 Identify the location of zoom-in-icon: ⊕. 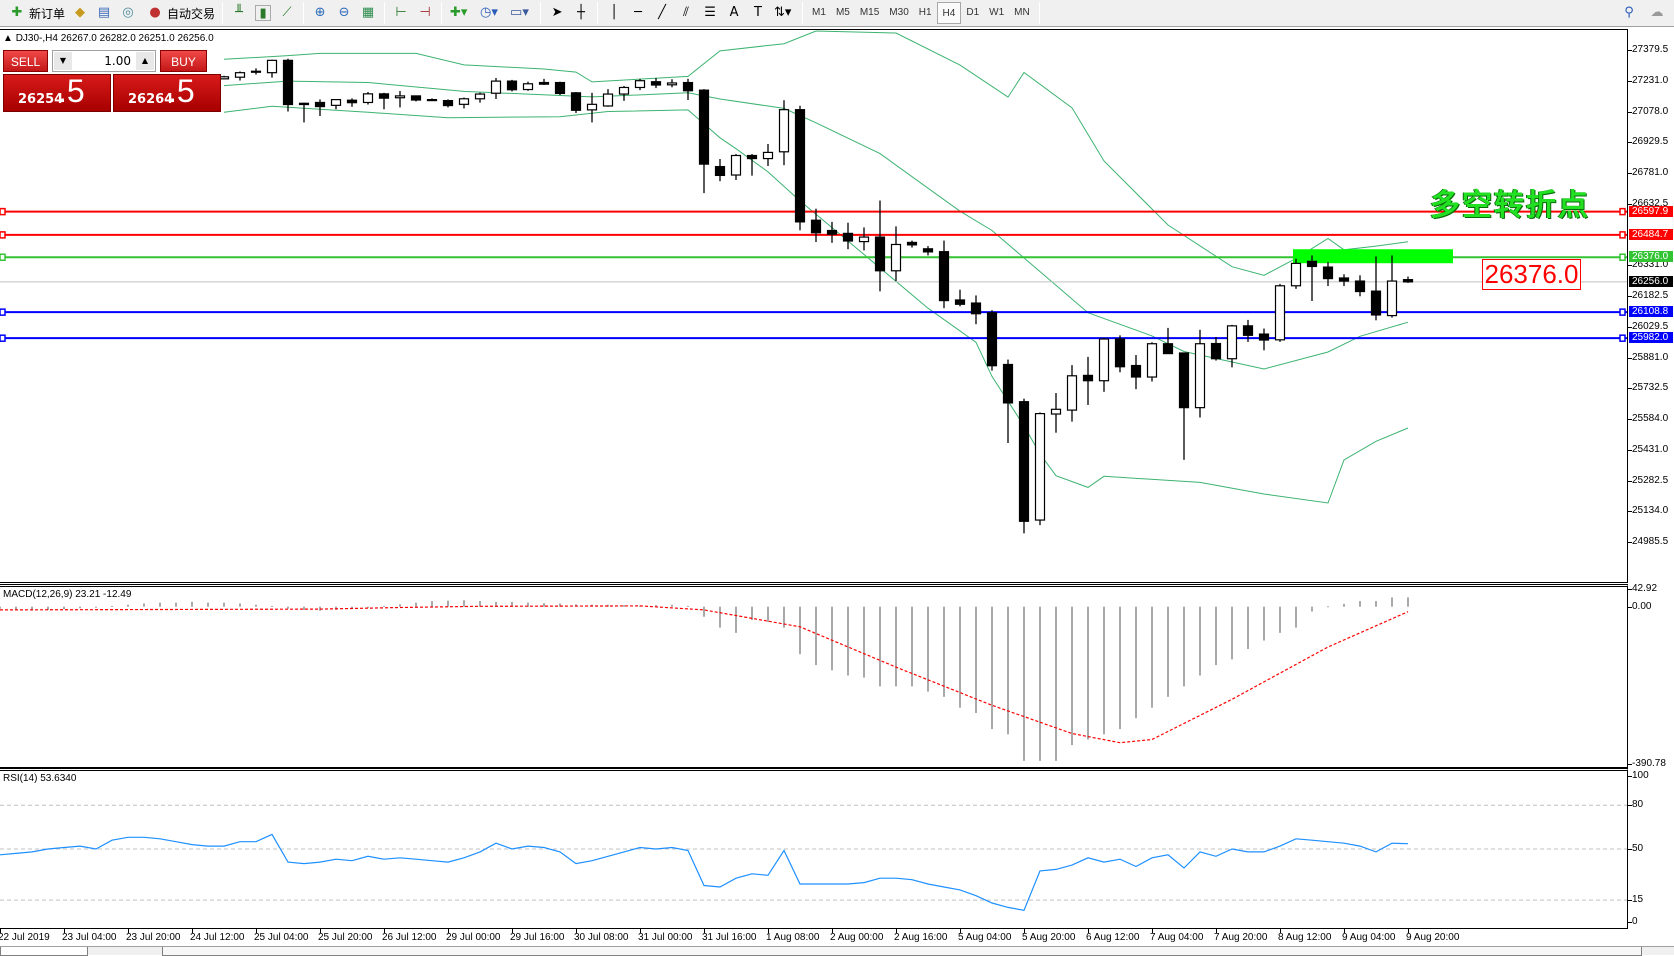
(320, 12).